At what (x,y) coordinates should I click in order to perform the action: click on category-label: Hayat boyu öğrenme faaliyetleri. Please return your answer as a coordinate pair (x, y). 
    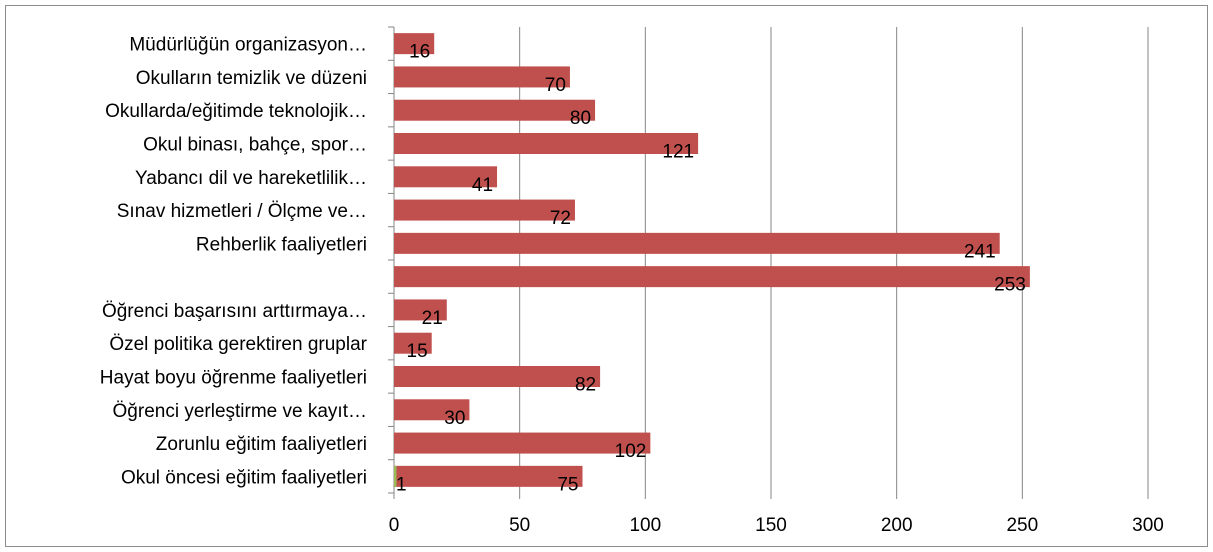
    Looking at the image, I should click on (233, 378).